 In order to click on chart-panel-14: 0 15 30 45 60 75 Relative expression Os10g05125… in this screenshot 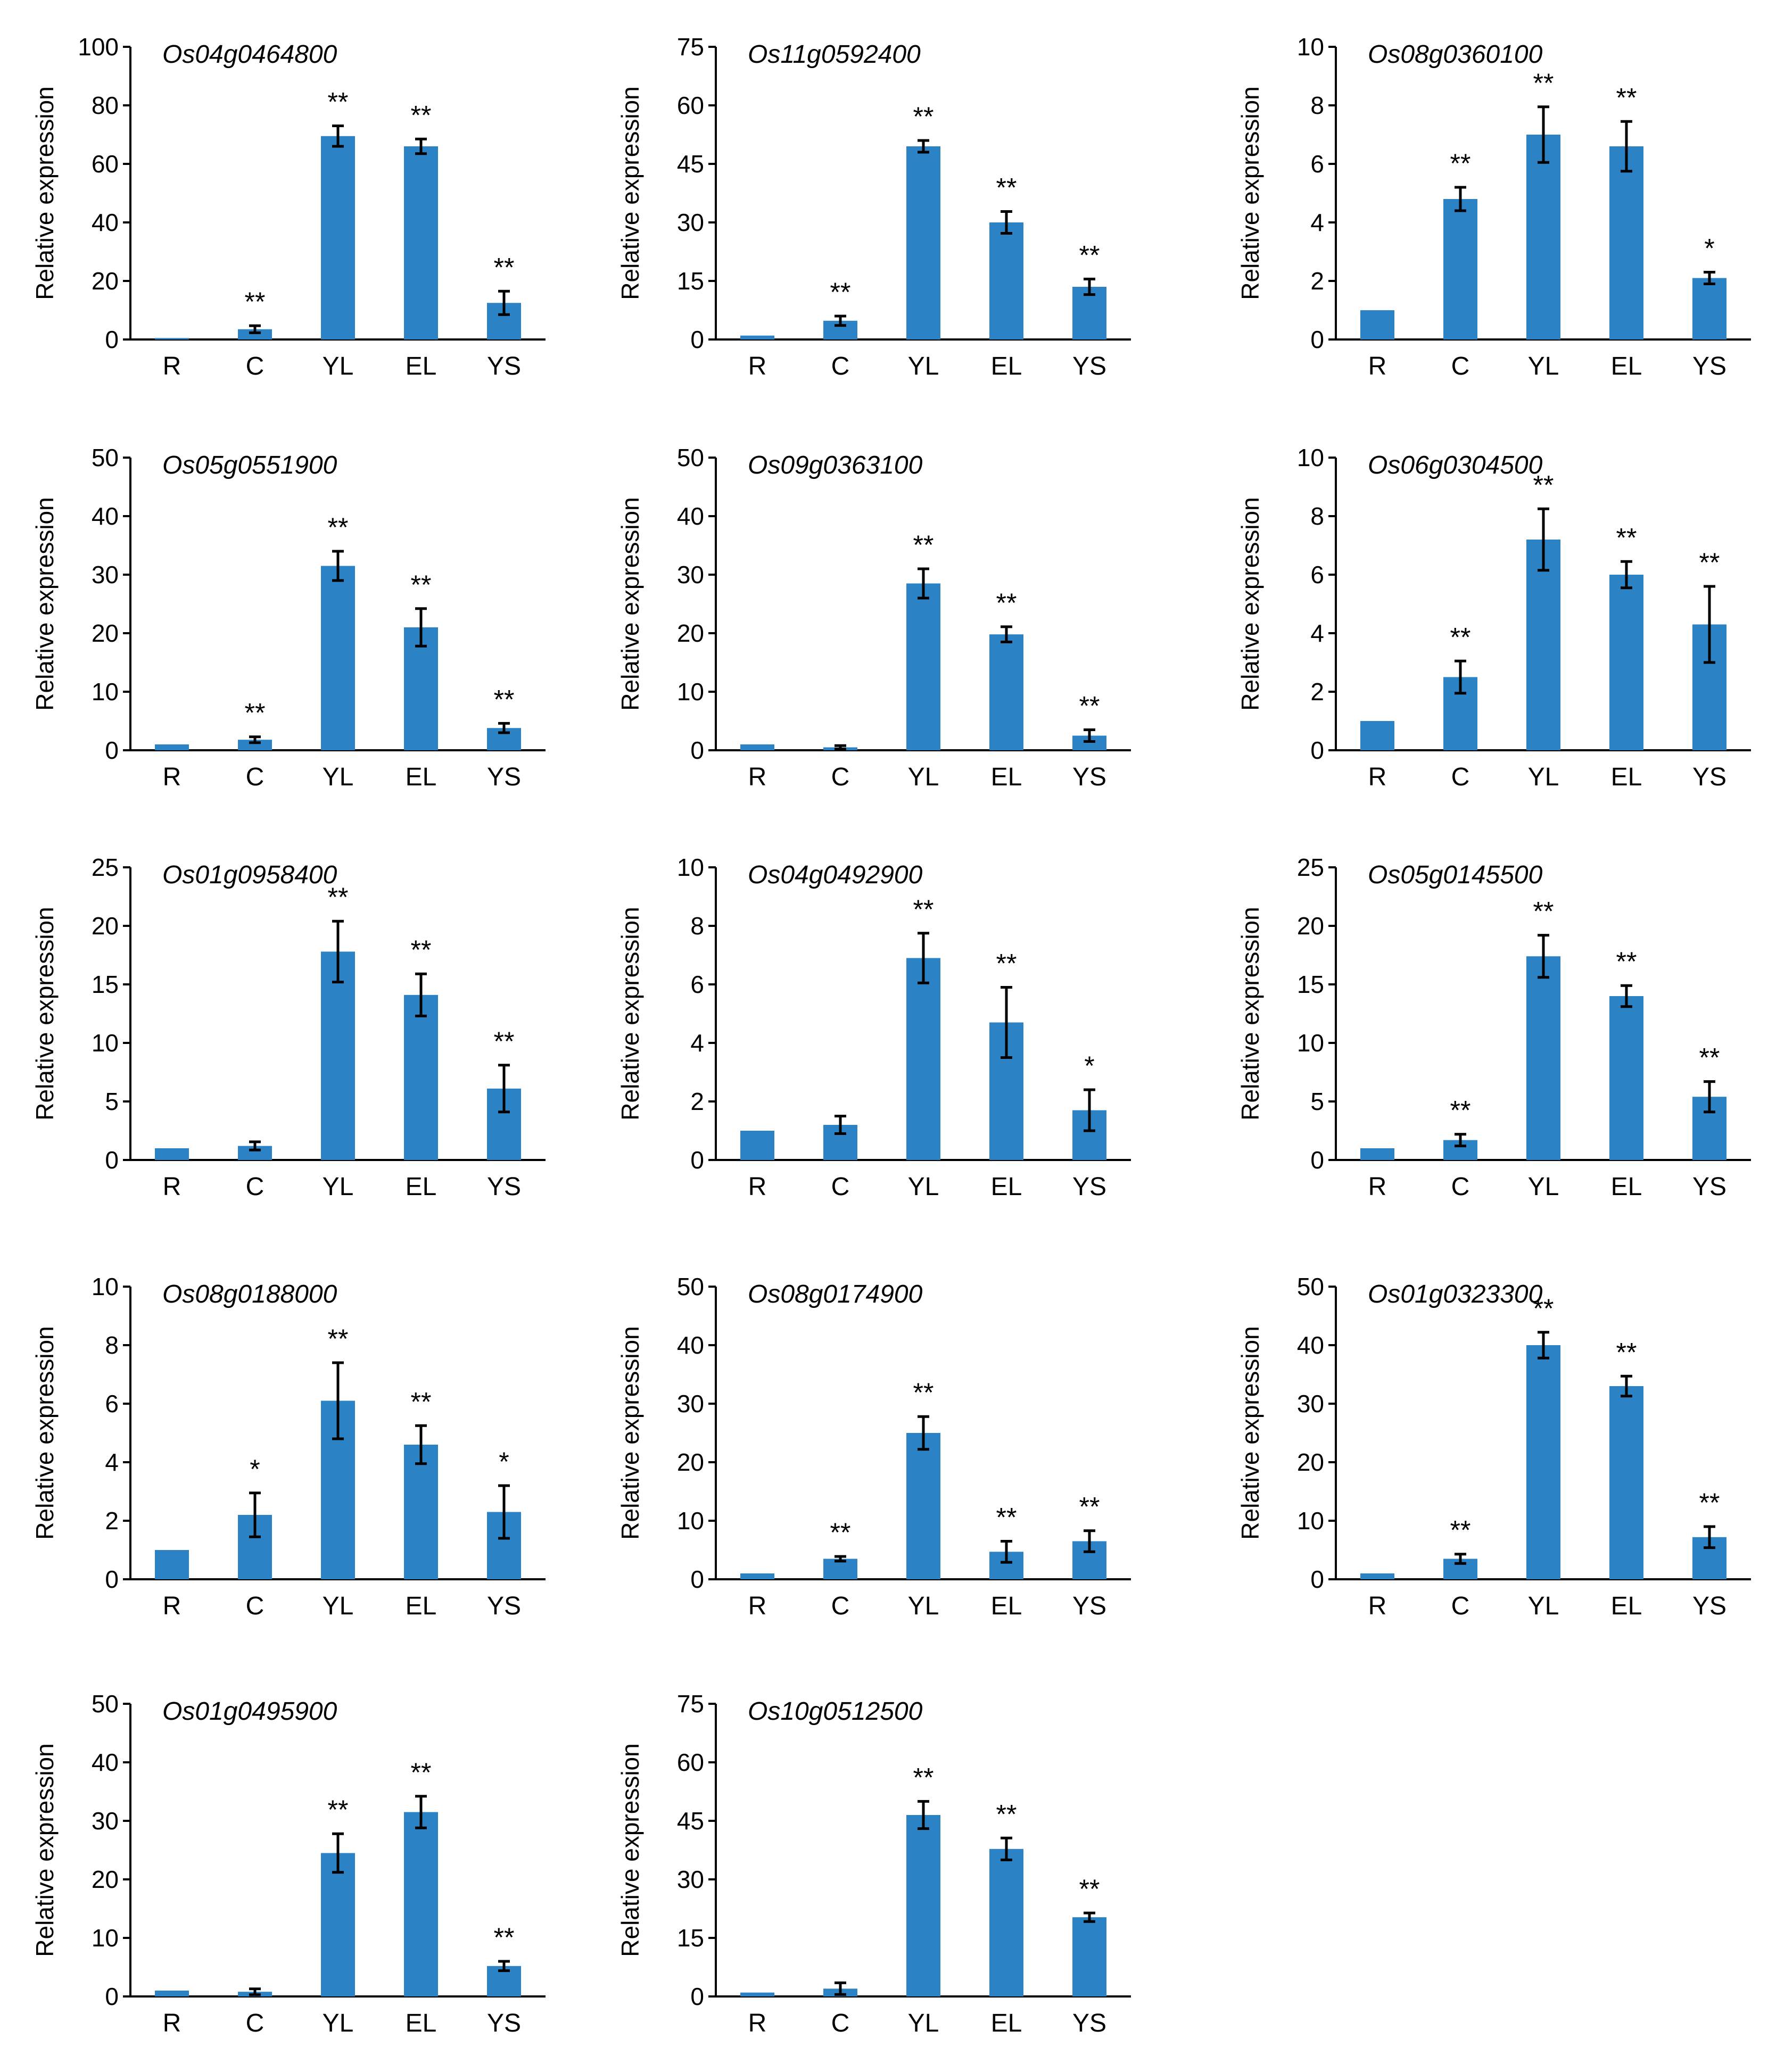, I will do `click(873, 1864)`.